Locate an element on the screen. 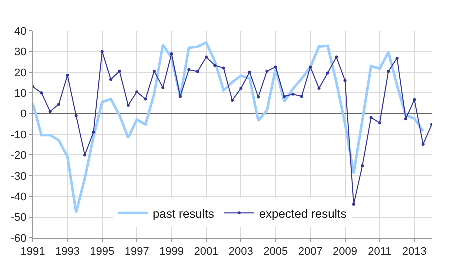  x-tick-label: 1997 is located at coordinates (137, 252).